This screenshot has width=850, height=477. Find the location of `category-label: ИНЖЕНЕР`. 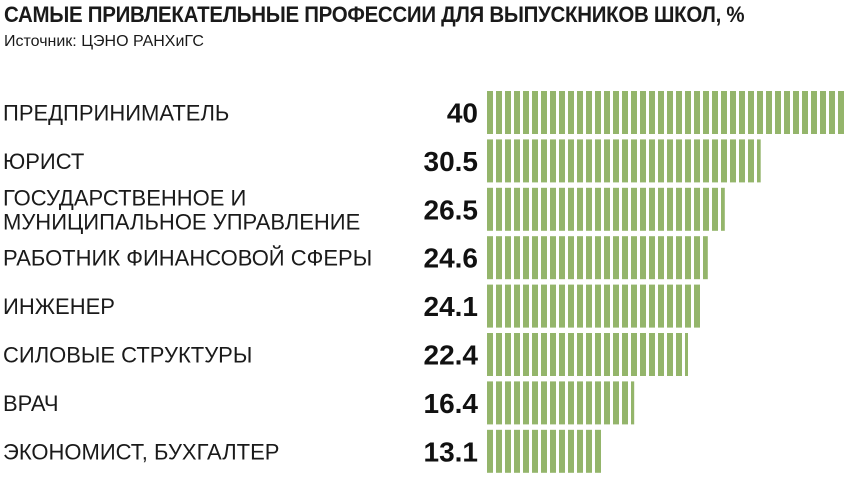

category-label: ИНЖЕНЕР is located at coordinates (59, 306).